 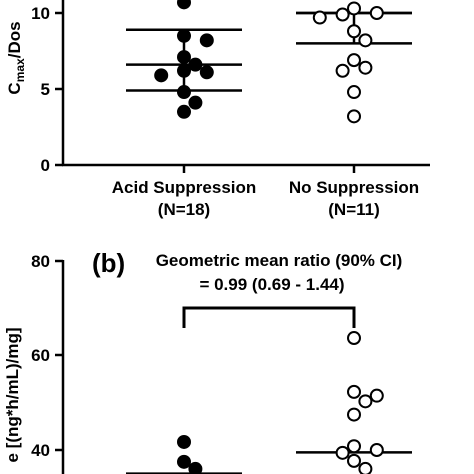 What do you see at coordinates (40, 13) in the screenshot?
I see `panel-a-y-tick-label-10: 10` at bounding box center [40, 13].